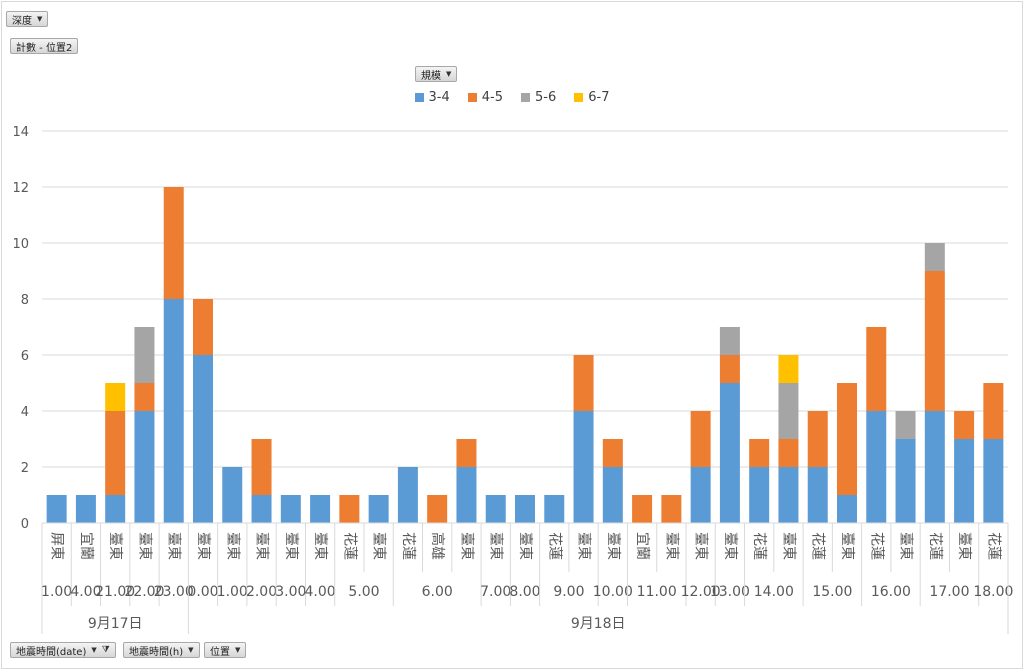 This screenshot has width=1024, height=670. Describe the element at coordinates (20, 188) in the screenshot. I see `y-tick-label: 12` at that location.